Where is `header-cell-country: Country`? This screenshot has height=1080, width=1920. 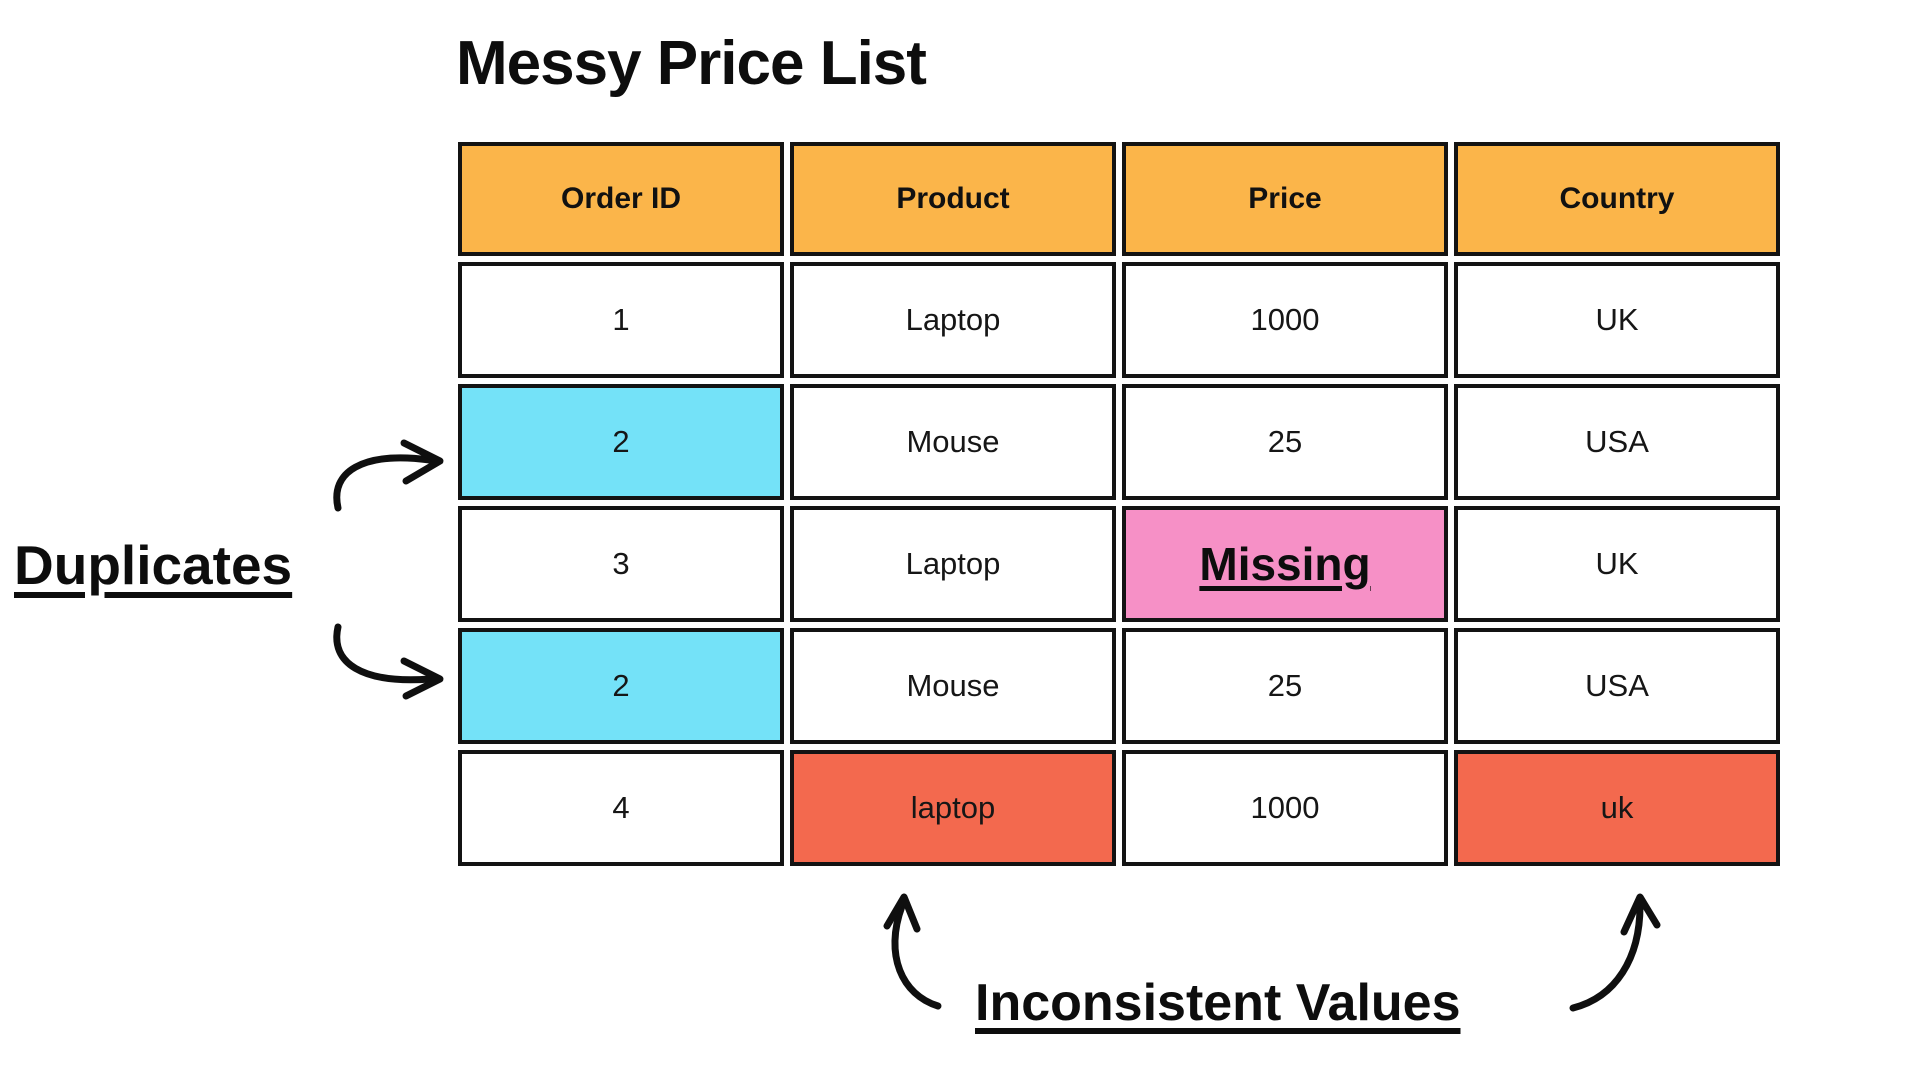 header-cell-country: Country is located at coordinates (1617, 199).